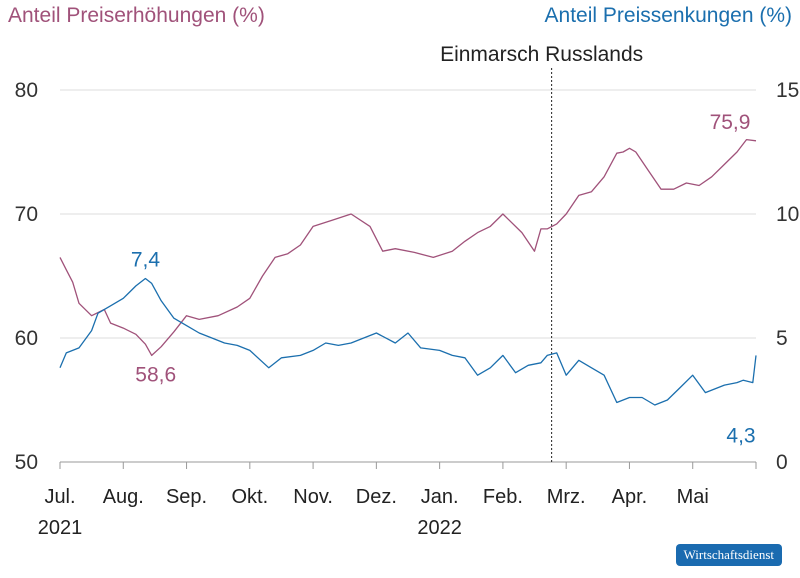  What do you see at coordinates (249, 497) in the screenshot?
I see `x-tick-label: Okt.` at bounding box center [249, 497].